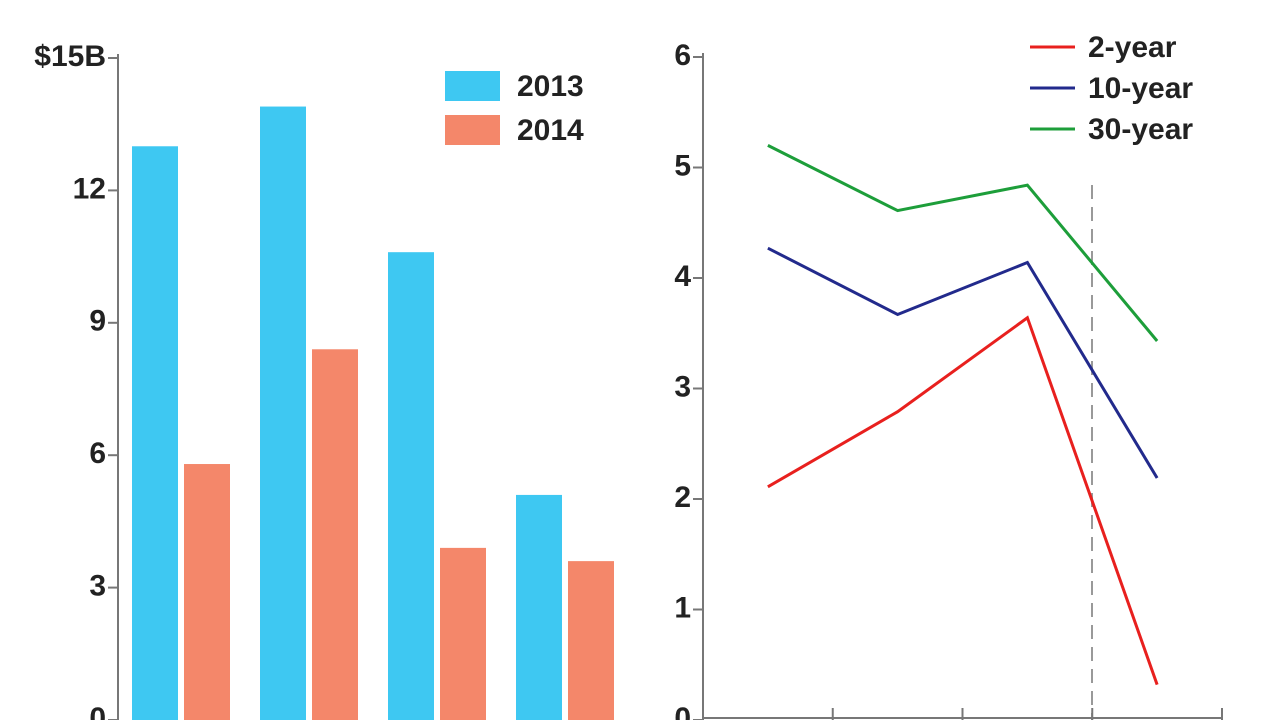 The image size is (1280, 720). Describe the element at coordinates (1140, 88) in the screenshot. I see `legend-label: 10-year` at that location.